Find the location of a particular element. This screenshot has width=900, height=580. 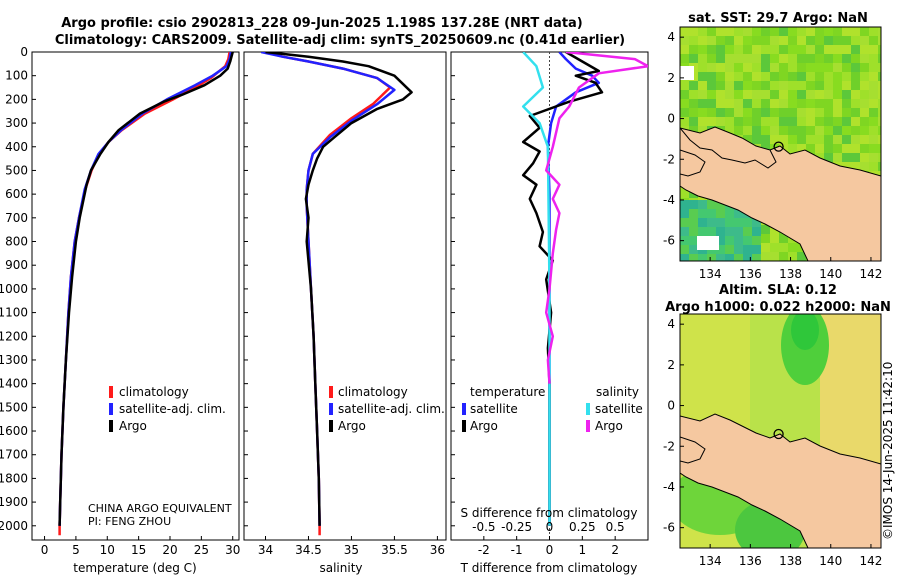

sst-map-ticks: 134 136 138 140 142 4 2 0 -2 -4 -6 is located at coordinates (772, 155).